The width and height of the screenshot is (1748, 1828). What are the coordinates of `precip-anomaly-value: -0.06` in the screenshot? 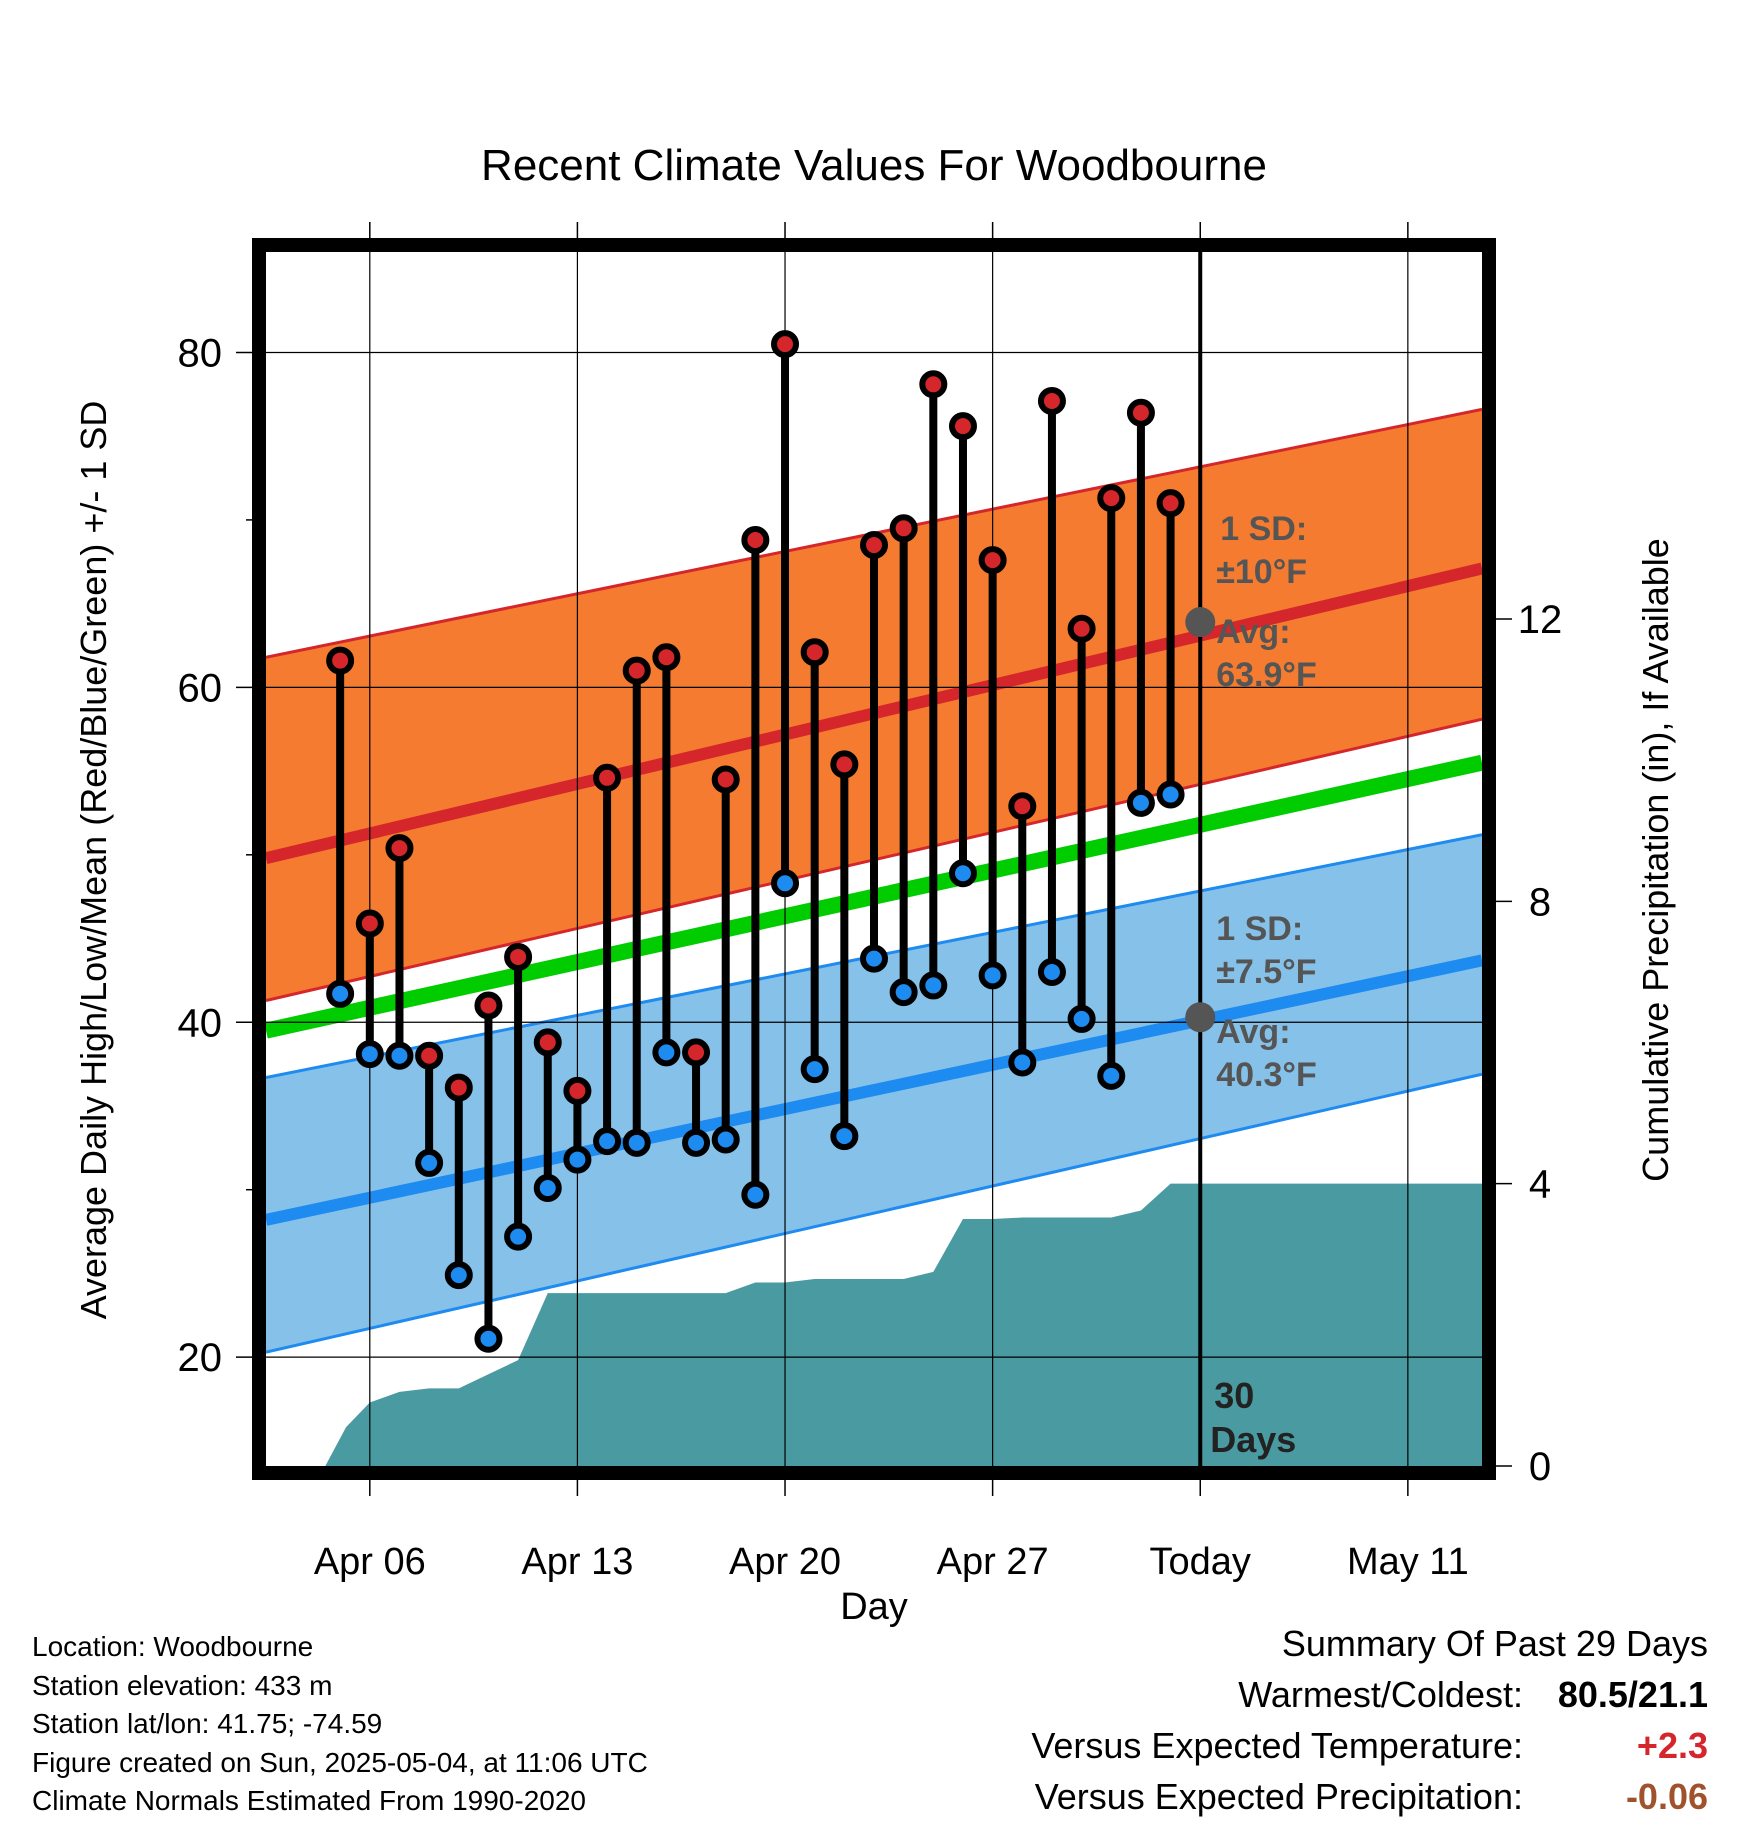 It's located at (1666, 1796).